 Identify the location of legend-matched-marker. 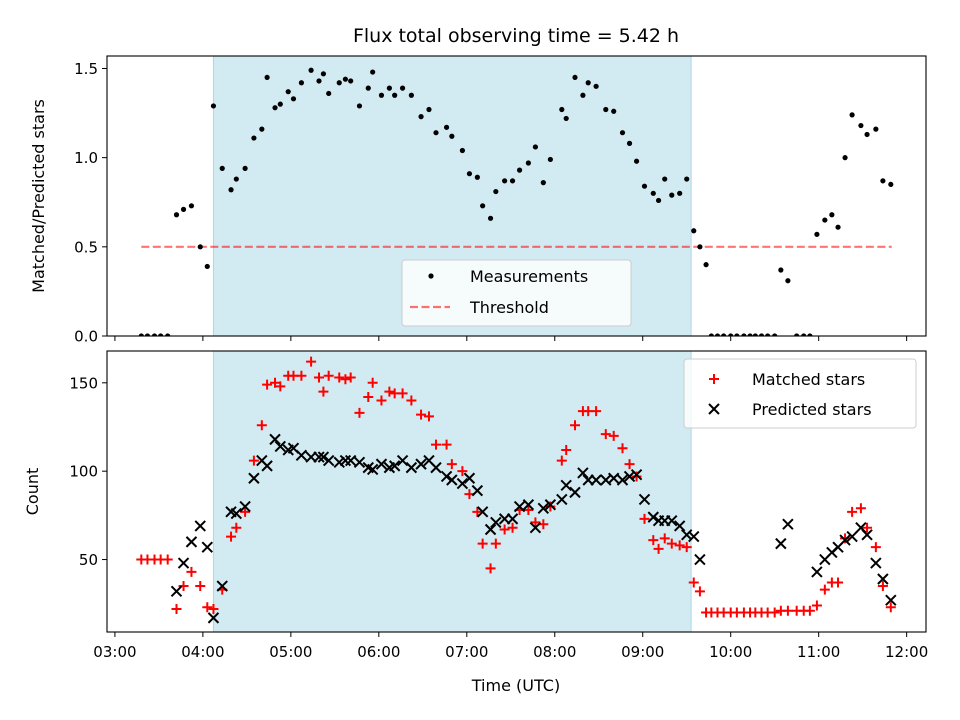
(714, 379).